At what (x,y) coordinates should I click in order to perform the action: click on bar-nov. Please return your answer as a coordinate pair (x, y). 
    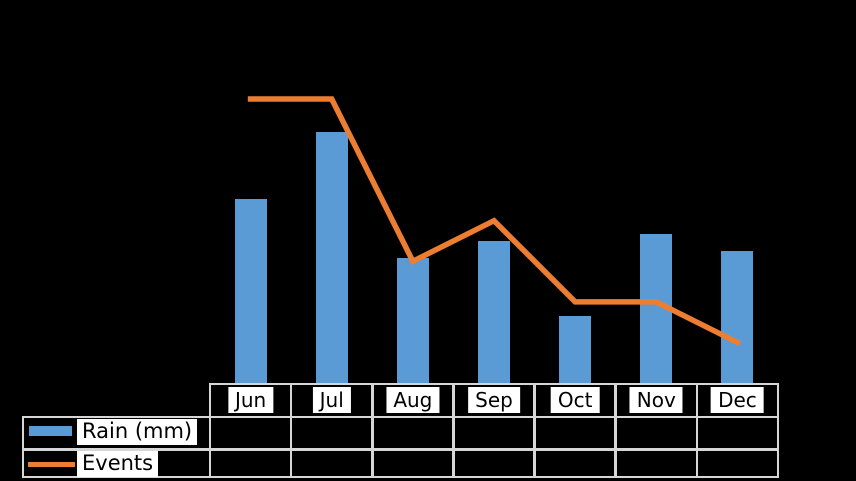
    Looking at the image, I should click on (656, 308).